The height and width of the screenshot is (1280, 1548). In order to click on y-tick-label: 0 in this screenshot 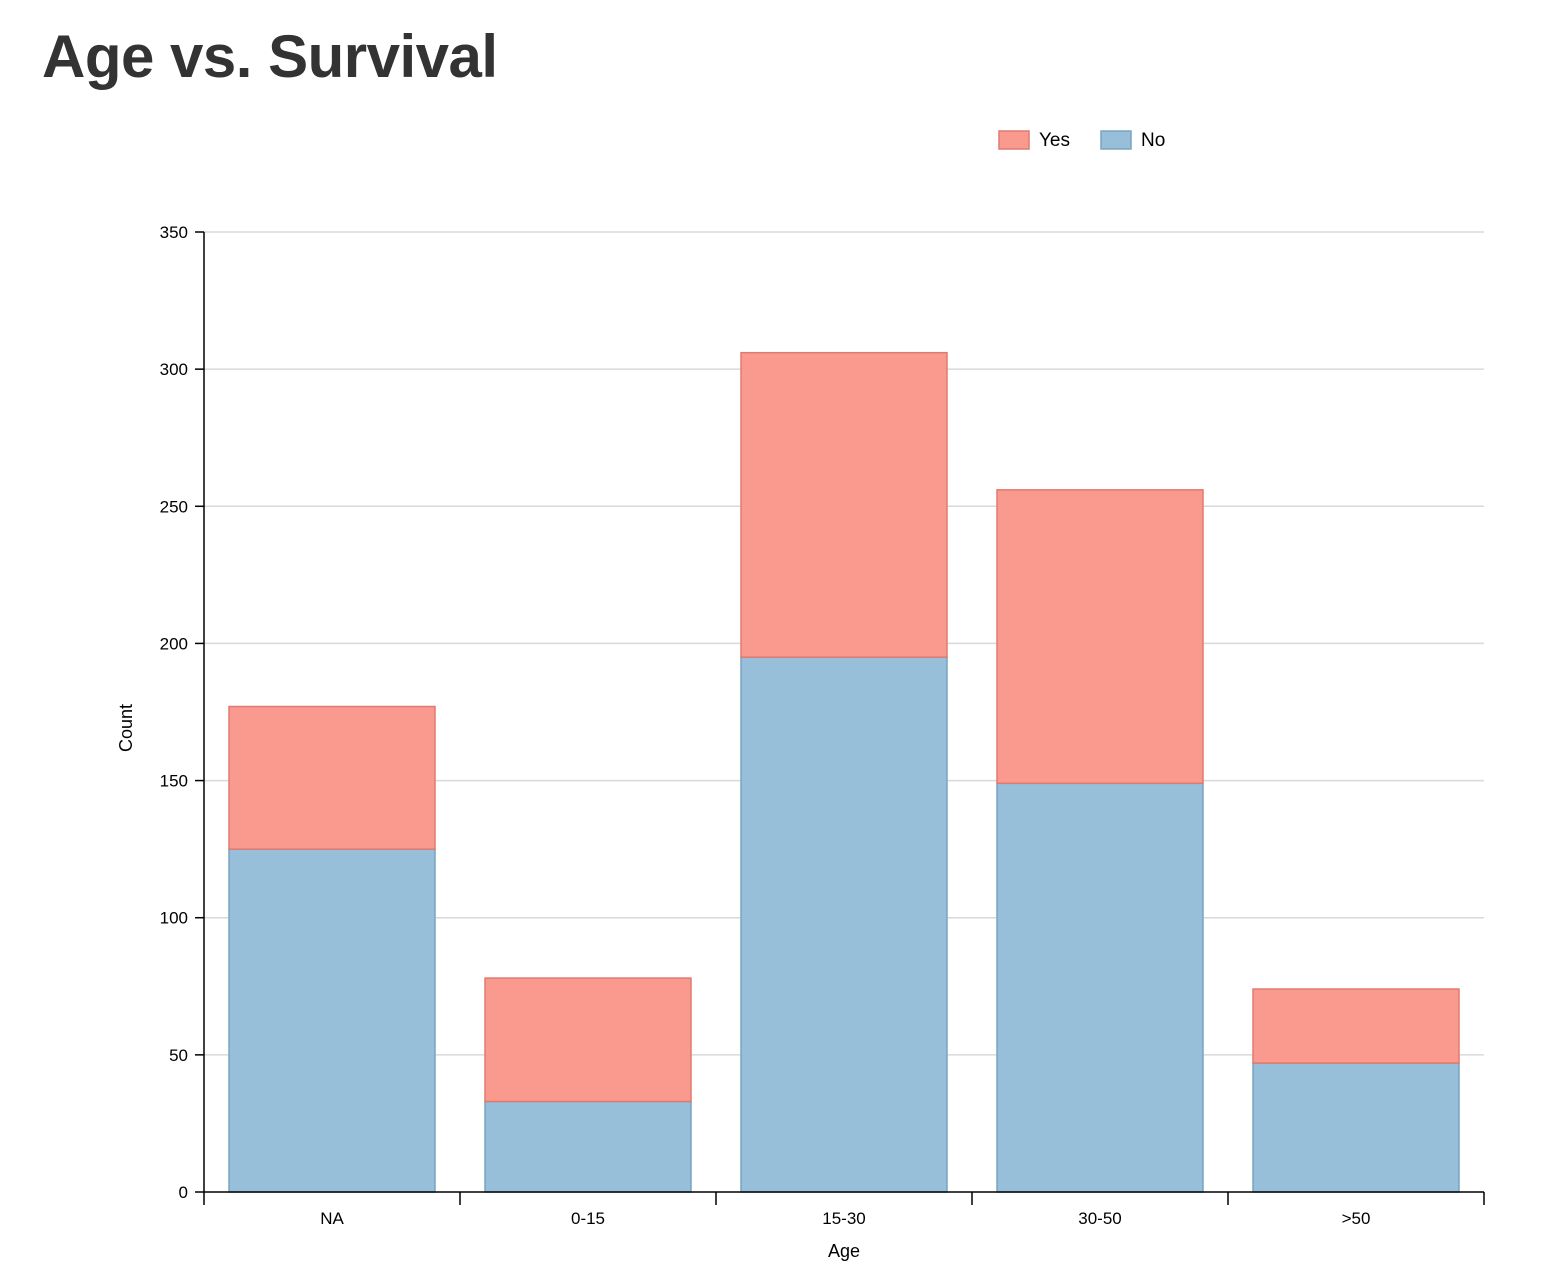, I will do `click(183, 1192)`.